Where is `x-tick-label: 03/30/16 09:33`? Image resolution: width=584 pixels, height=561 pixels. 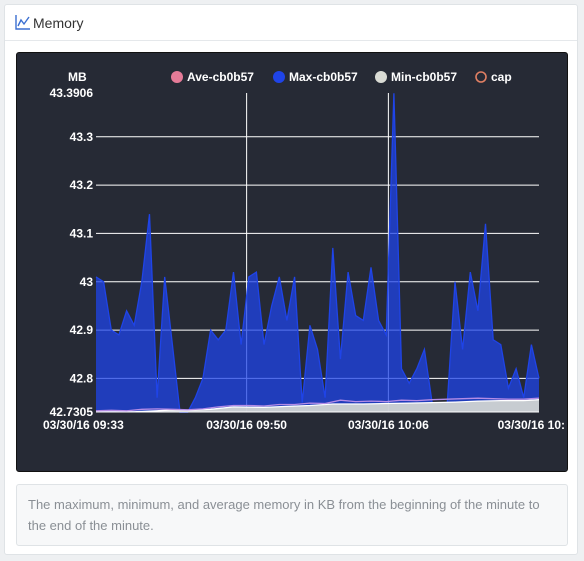 x-tick-label: 03/30/16 09:33 is located at coordinates (83, 425).